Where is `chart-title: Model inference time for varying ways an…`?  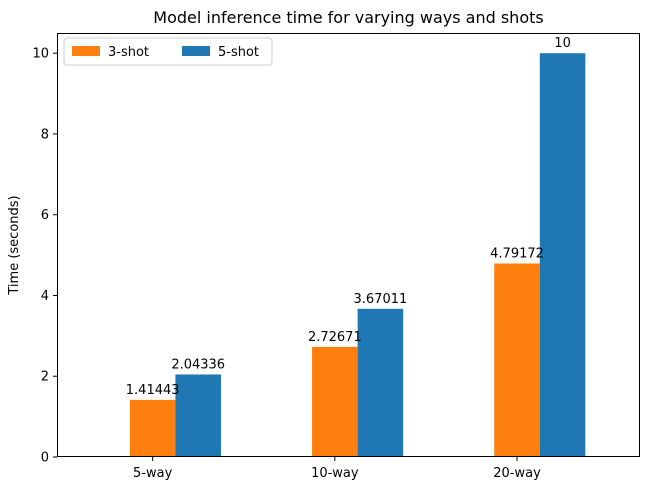 chart-title: Model inference time for varying ways an… is located at coordinates (348, 17).